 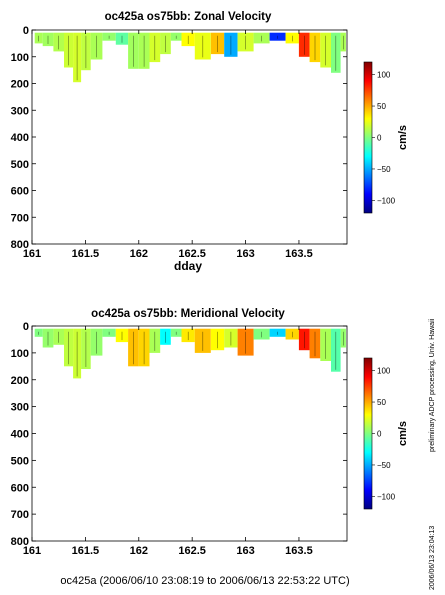 I want to click on zonal-chart-title: oc425a os75bb: Zonal Velocity, so click(x=188, y=17).